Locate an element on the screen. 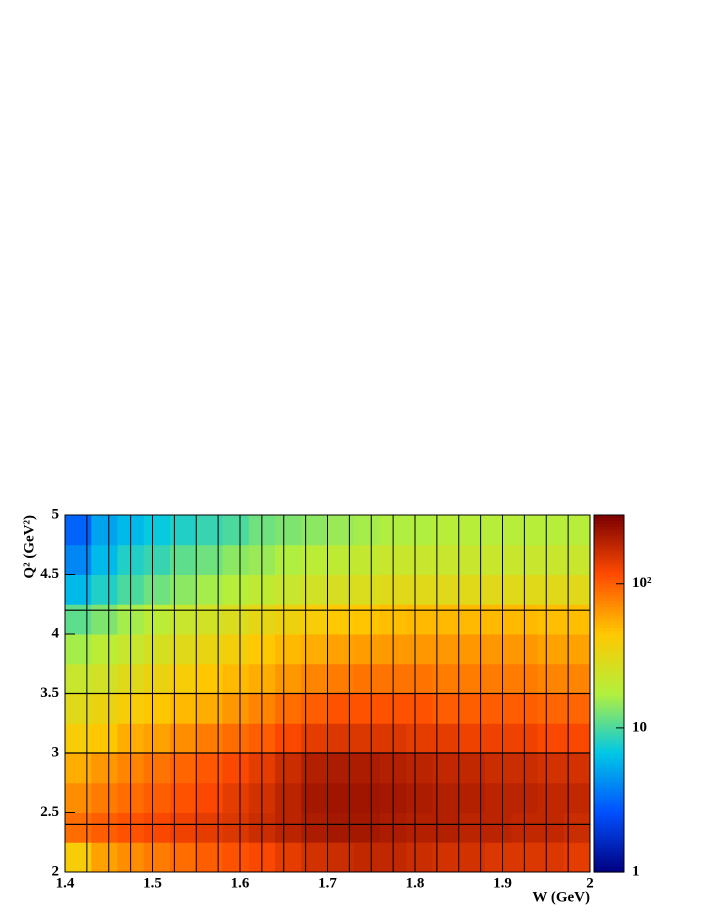  x-tick-label: 1.9 is located at coordinates (502, 883).